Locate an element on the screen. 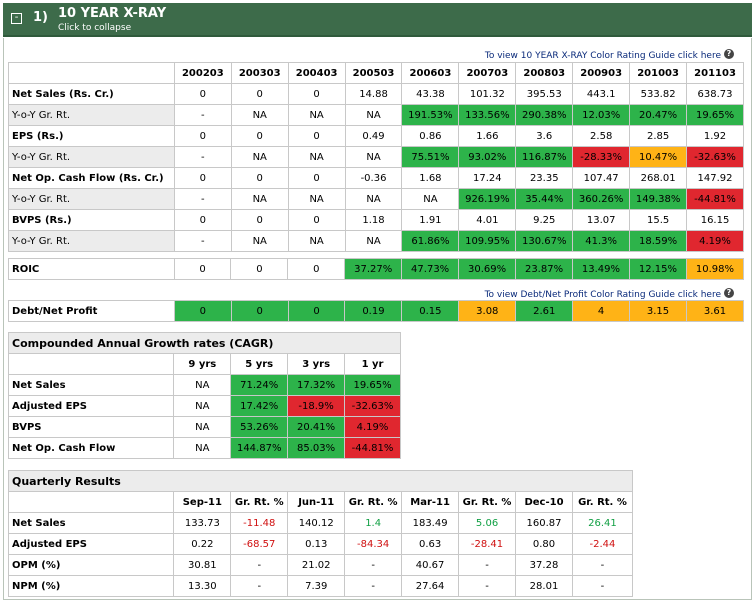  data-cell: 395.53 is located at coordinates (544, 94).